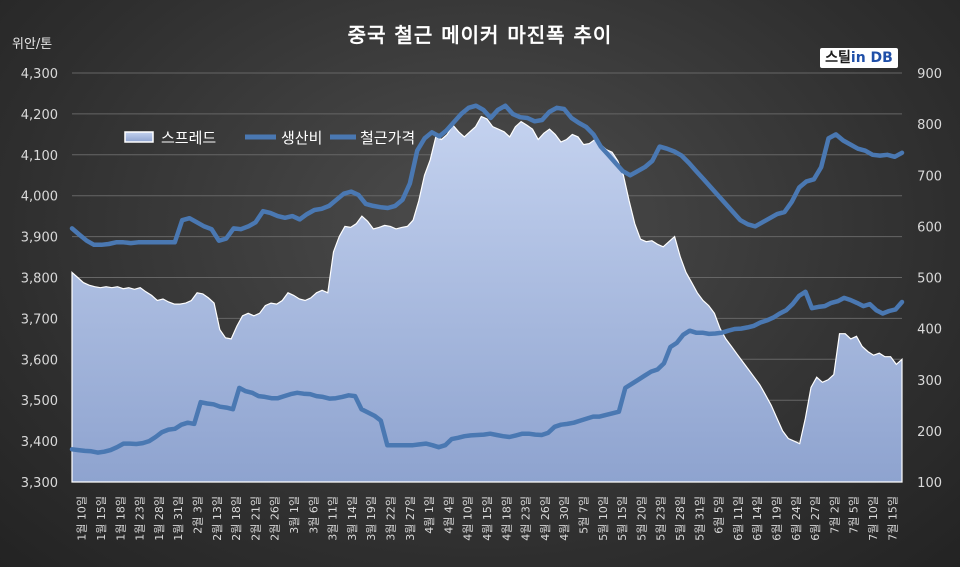  I want to click on x-tick-label: 5월 23일, so click(661, 518).